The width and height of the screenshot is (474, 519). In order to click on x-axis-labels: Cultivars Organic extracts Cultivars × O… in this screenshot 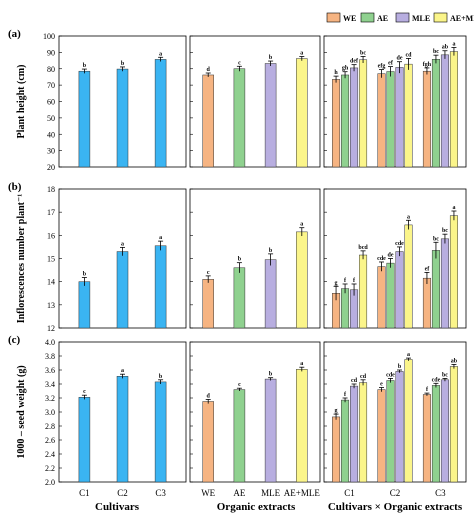, I will do `click(279, 507)`.